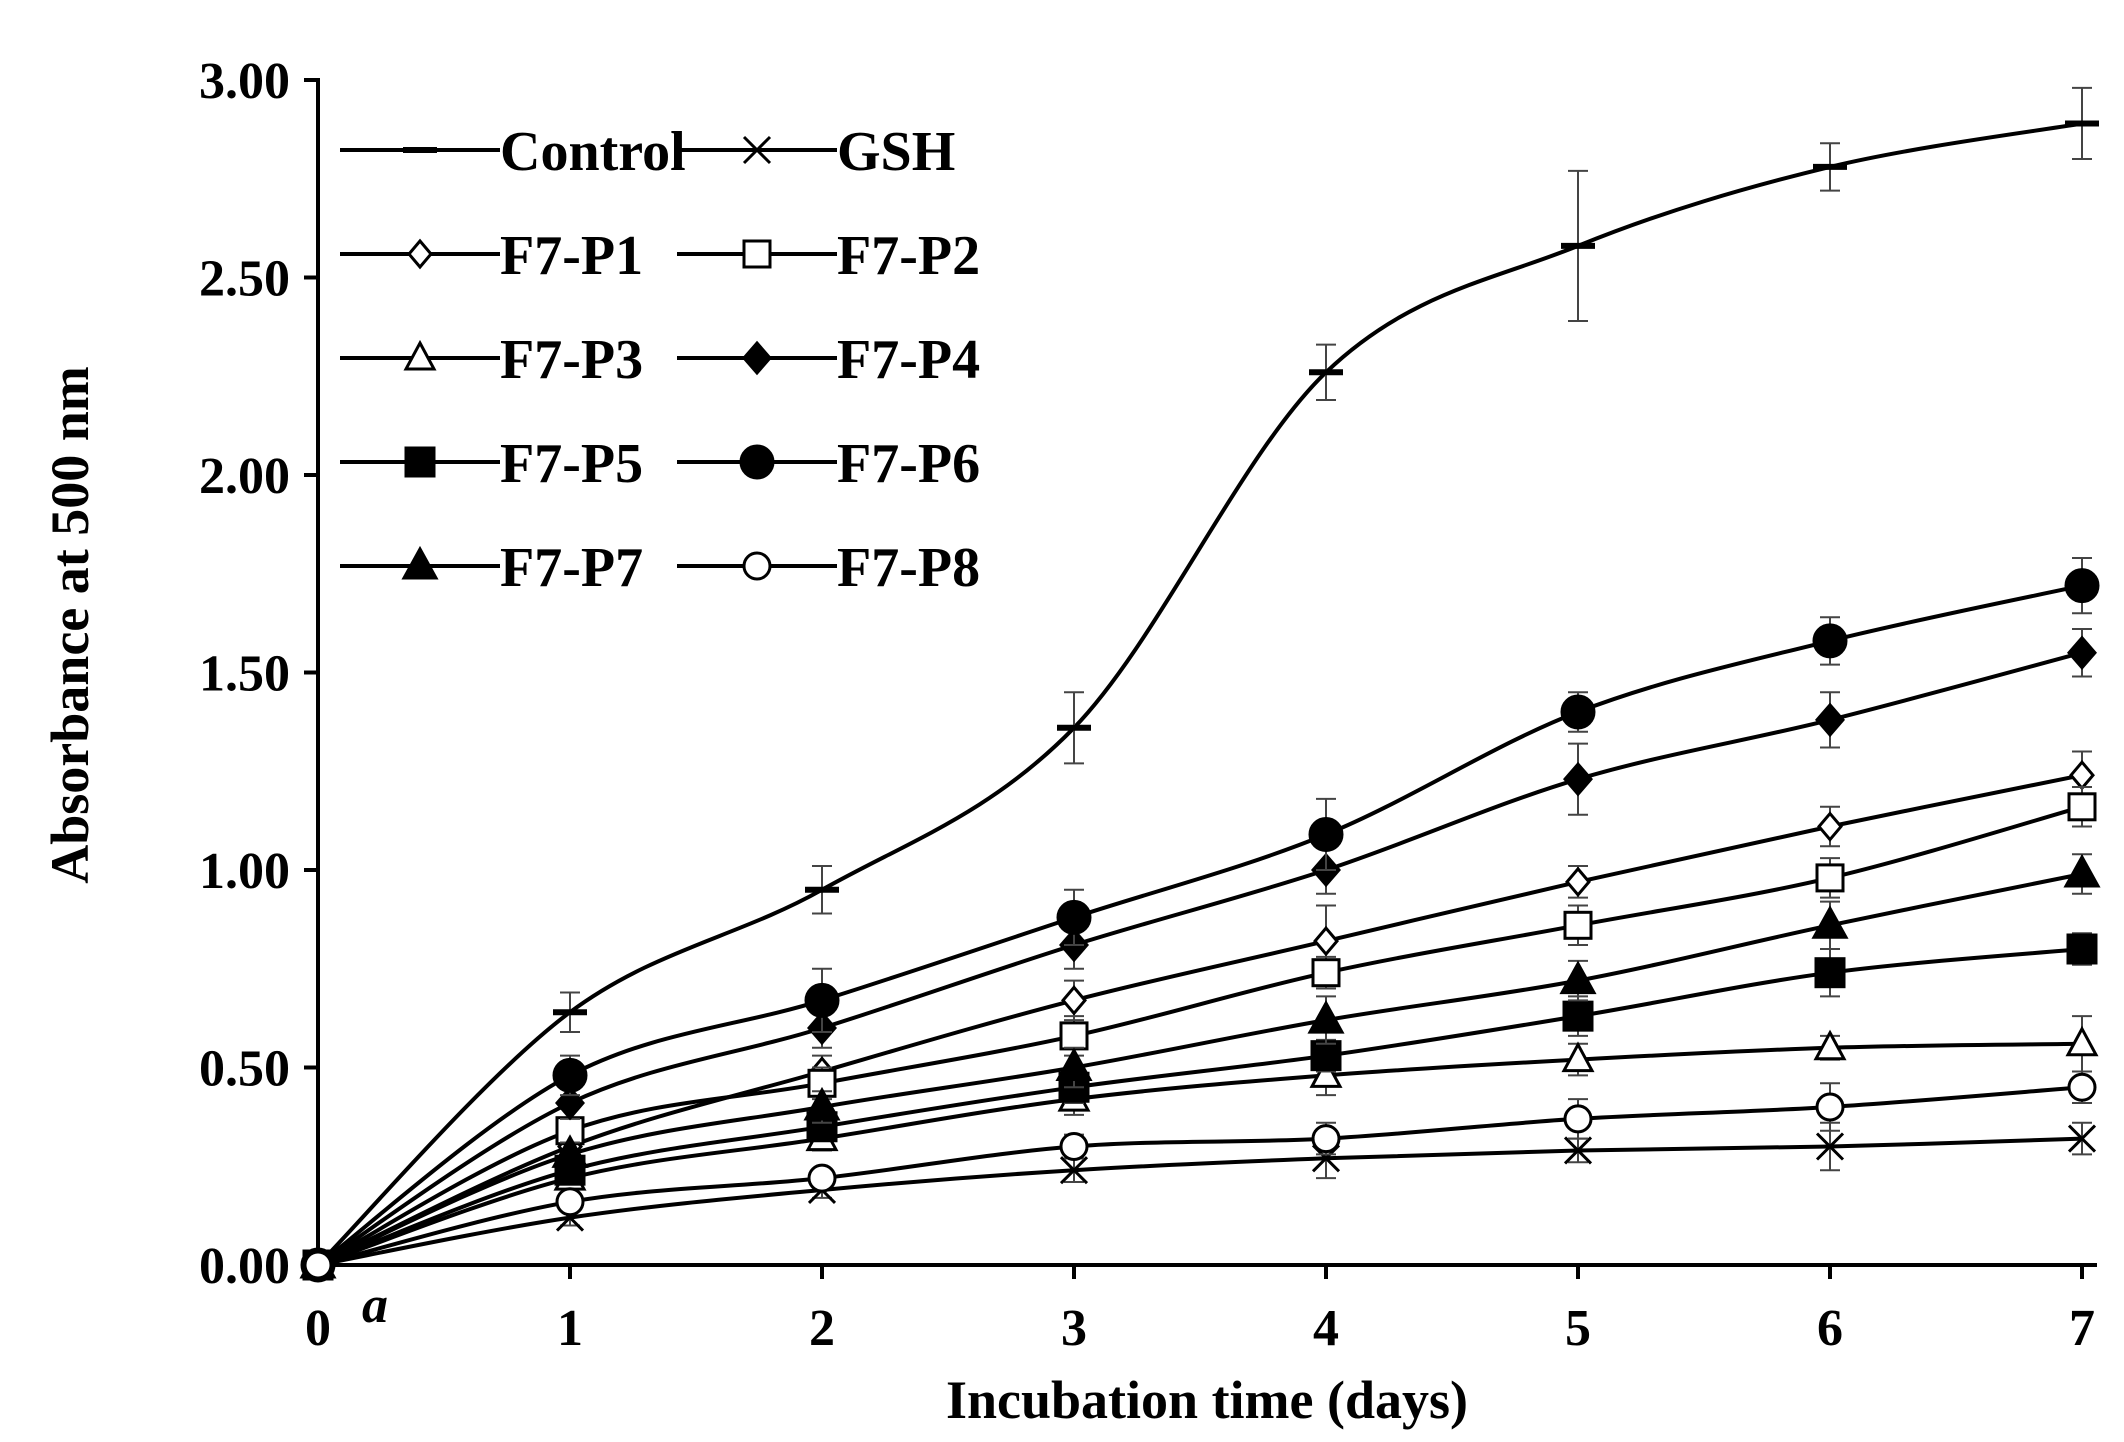 This screenshot has height=1442, width=2124. Describe the element at coordinates (491, 464) in the screenshot. I see `legend-item-f7-p5: F7-P5` at that location.